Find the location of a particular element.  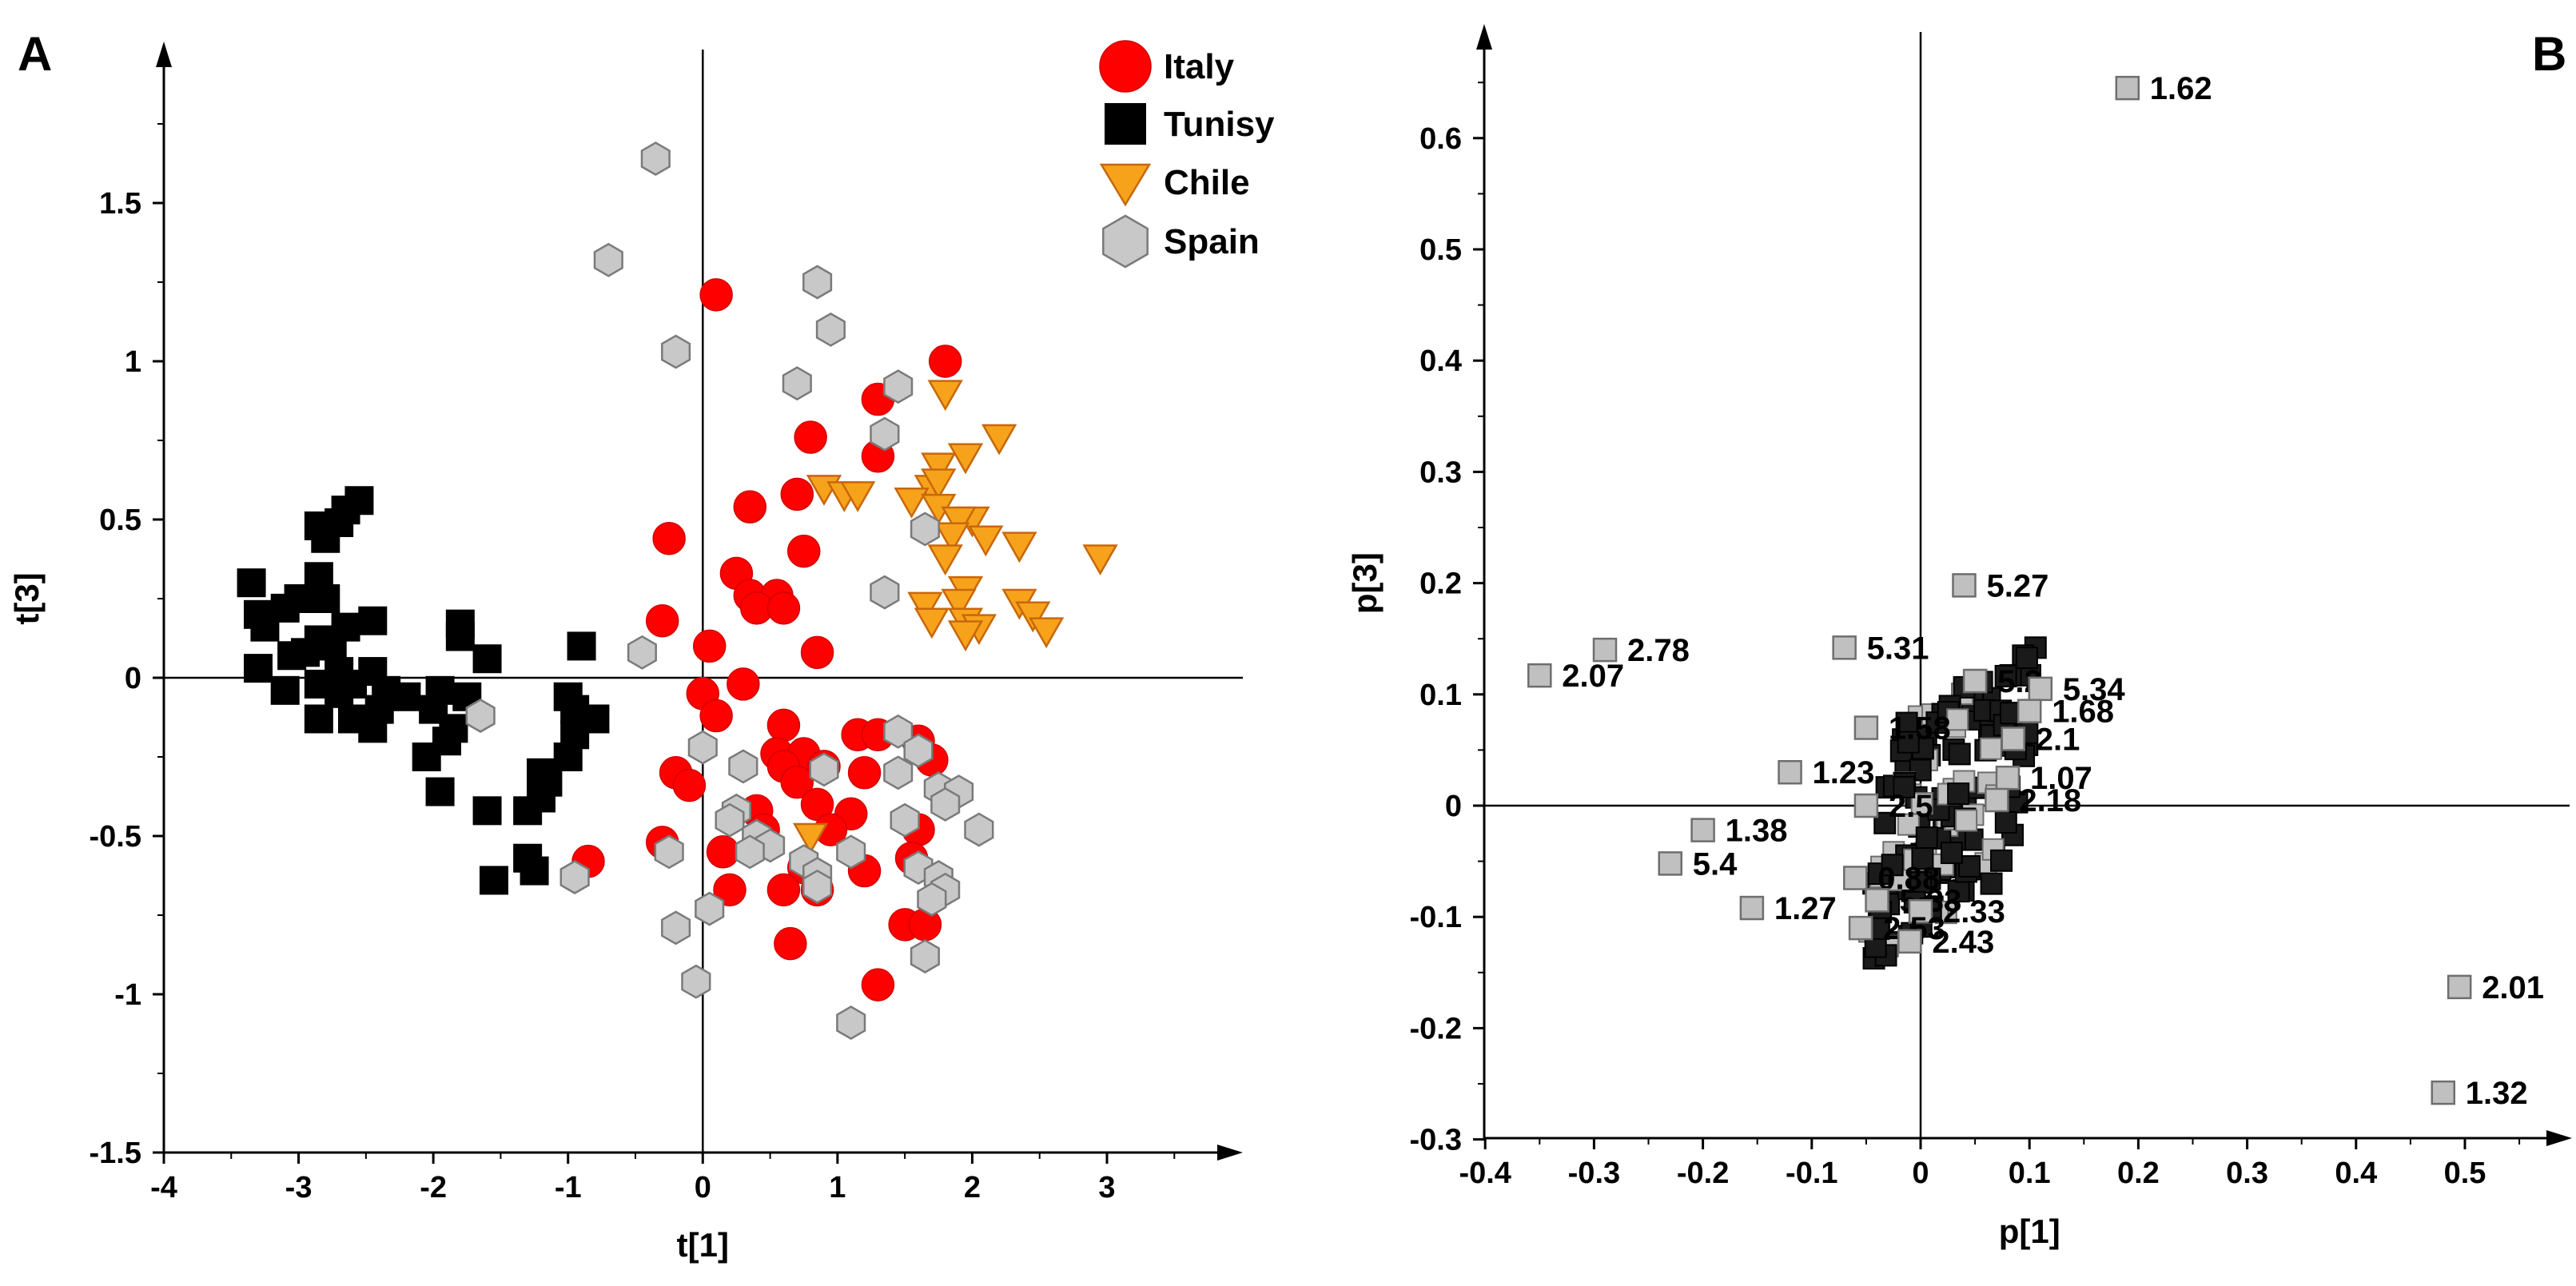

y-tick-label: 1 is located at coordinates (133, 362).